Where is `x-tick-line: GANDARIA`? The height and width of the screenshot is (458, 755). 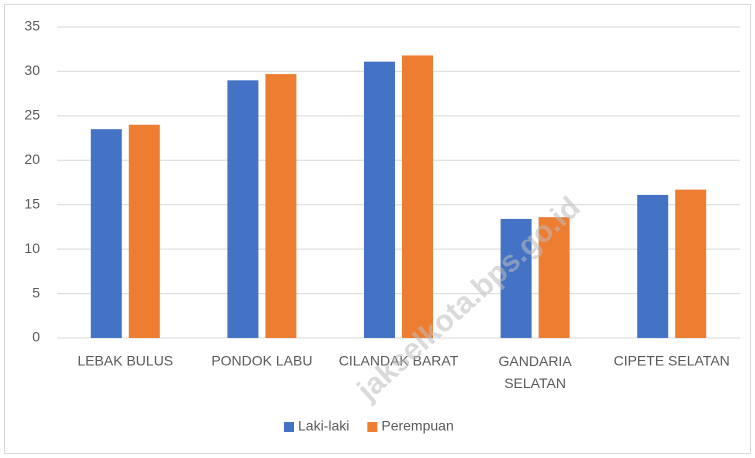
x-tick-line: GANDARIA is located at coordinates (536, 361).